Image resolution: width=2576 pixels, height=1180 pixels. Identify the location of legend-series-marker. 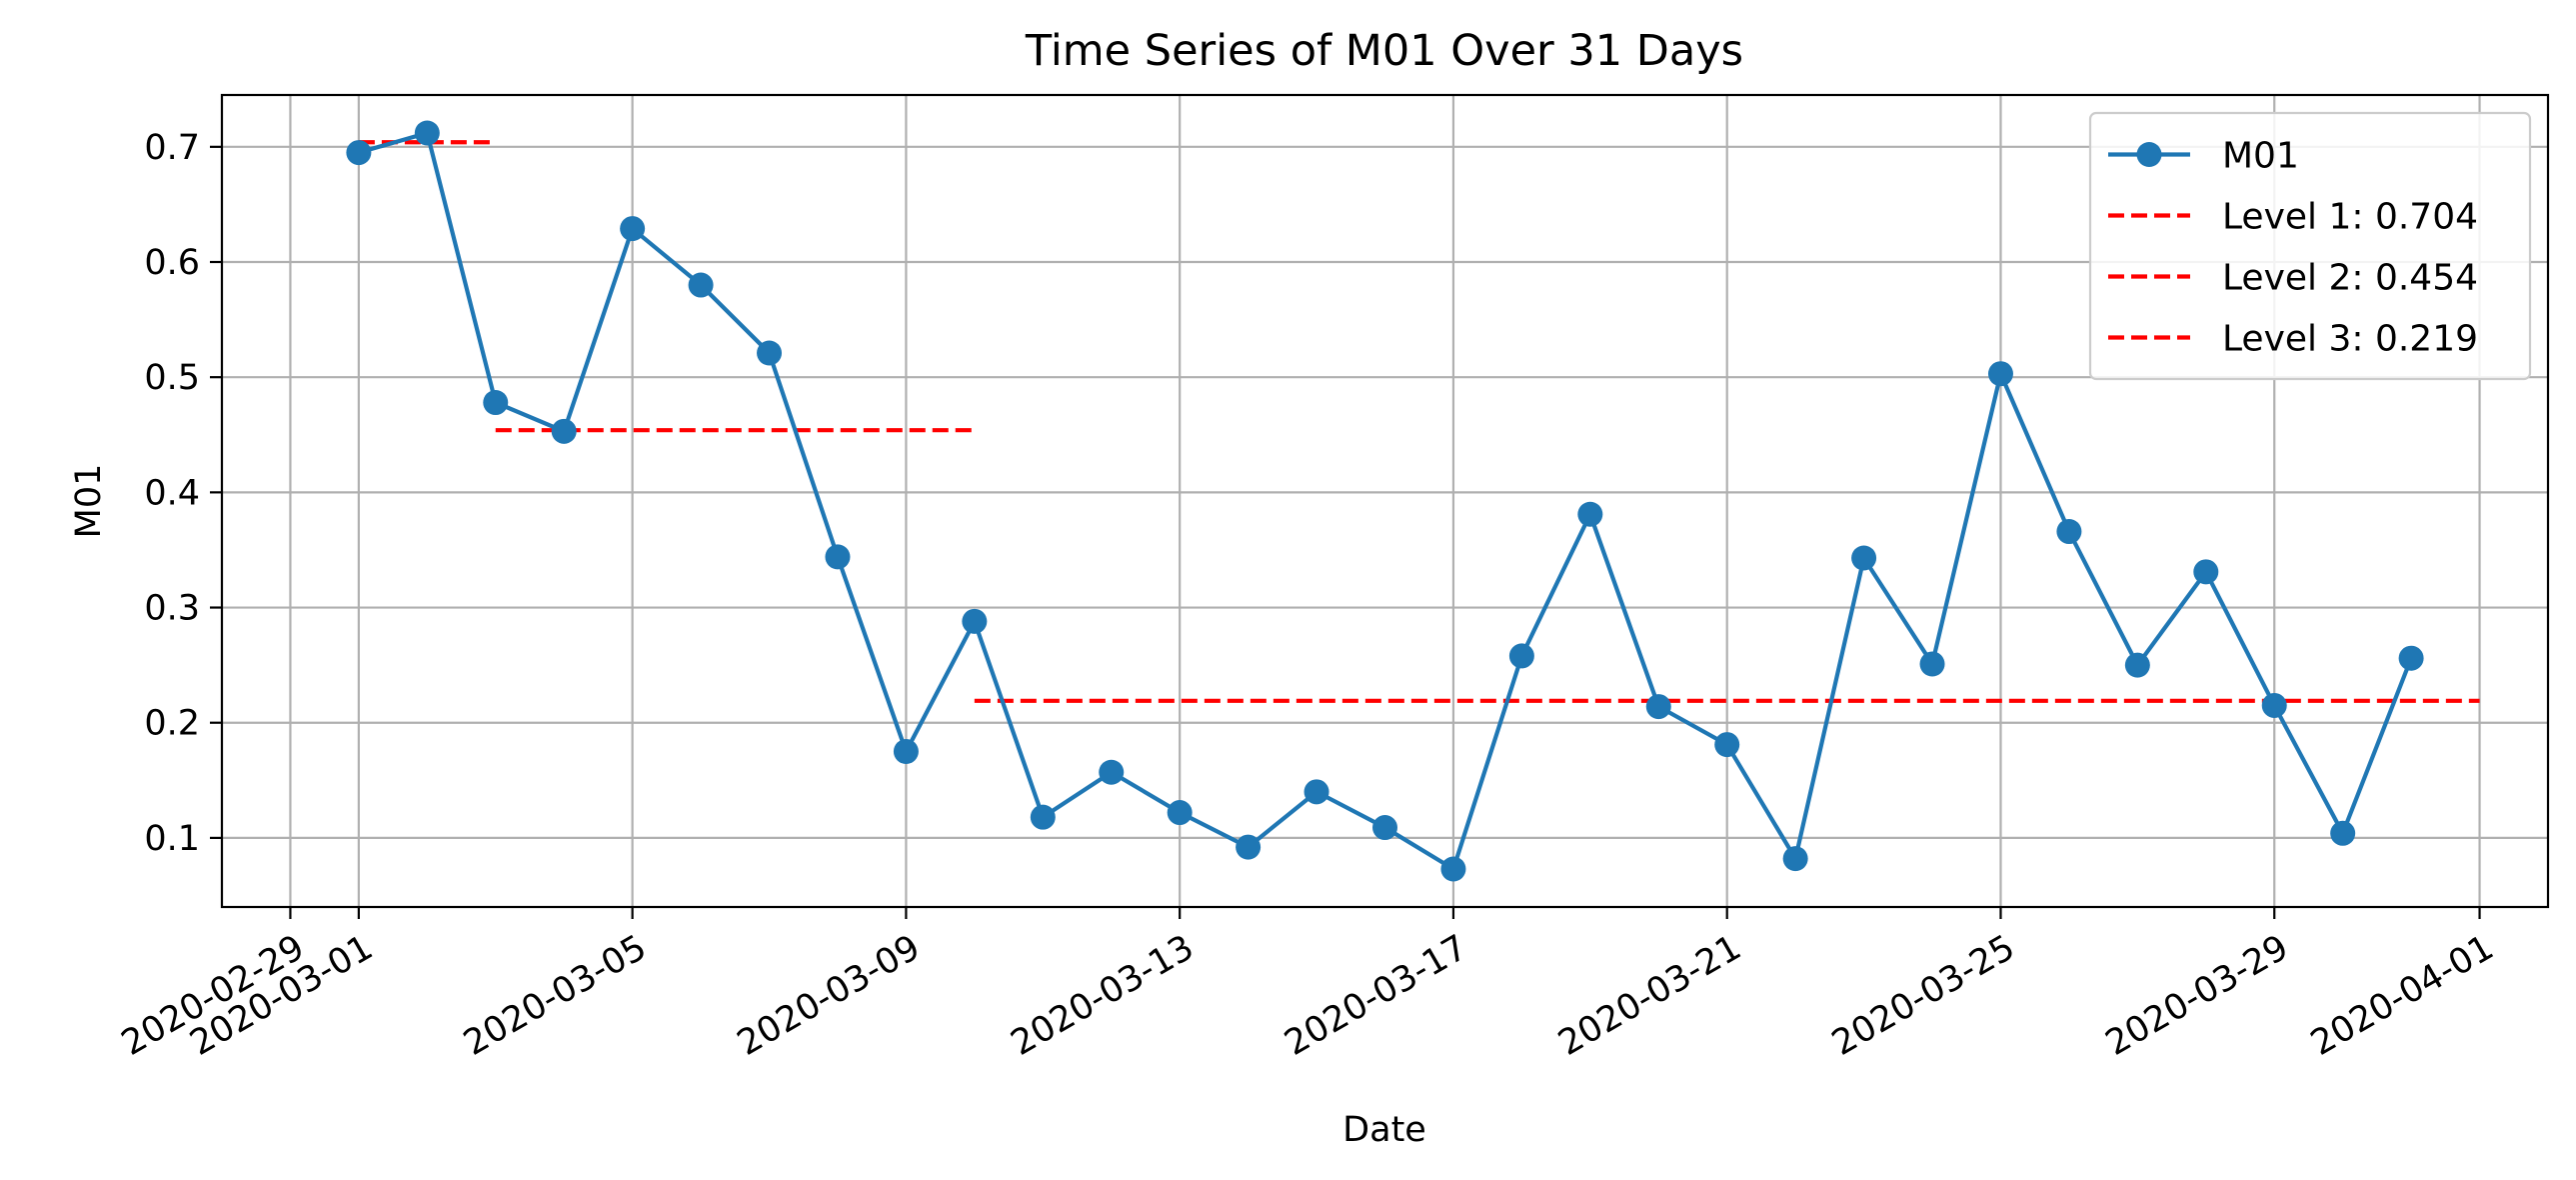
(2149, 154).